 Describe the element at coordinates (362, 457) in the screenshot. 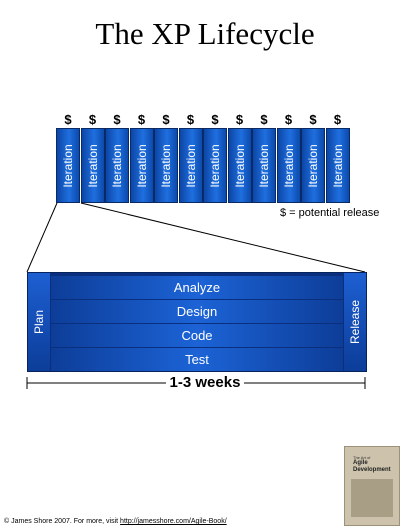

I see `book-cover-small-text: The Art of` at that location.